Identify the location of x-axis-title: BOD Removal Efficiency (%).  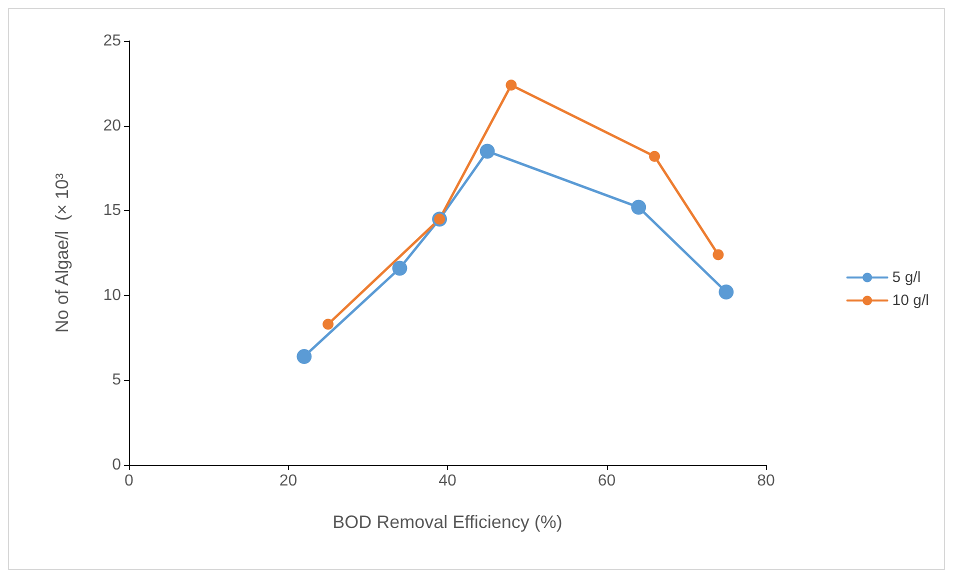
(447, 522).